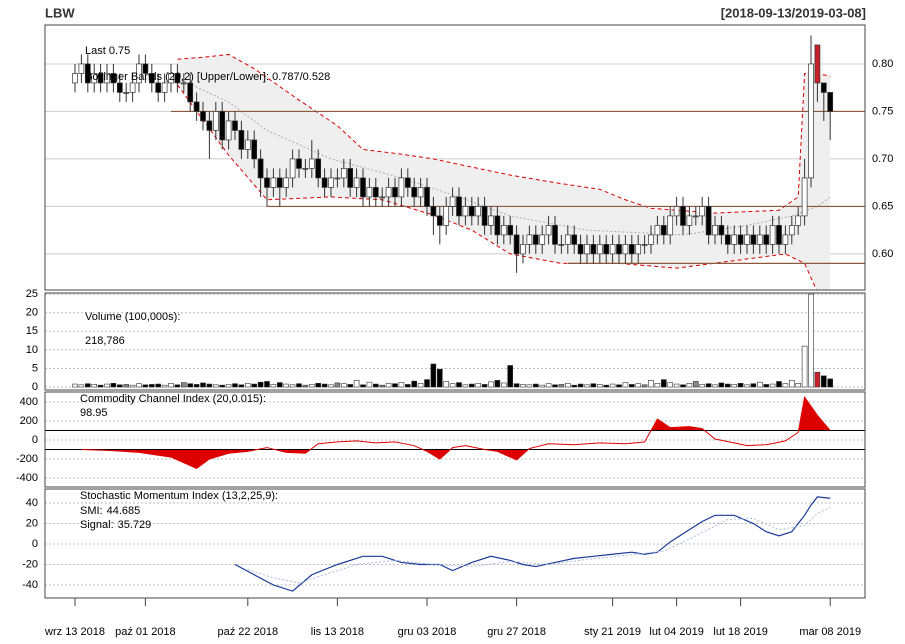  What do you see at coordinates (830, 632) in the screenshot?
I see `x-tick-label: mar 08 2019` at bounding box center [830, 632].